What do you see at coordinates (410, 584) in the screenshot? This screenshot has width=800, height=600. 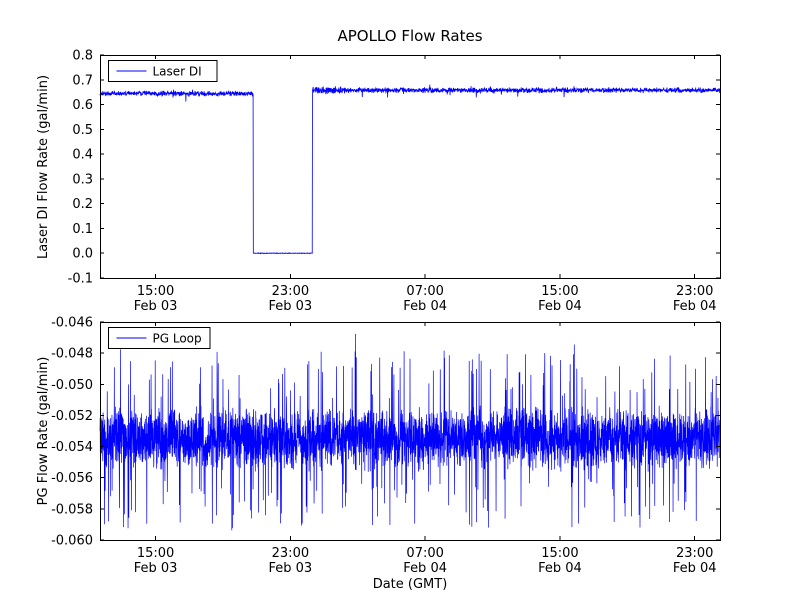 I see `x-axis-label: Date (GMT)` at bounding box center [410, 584].